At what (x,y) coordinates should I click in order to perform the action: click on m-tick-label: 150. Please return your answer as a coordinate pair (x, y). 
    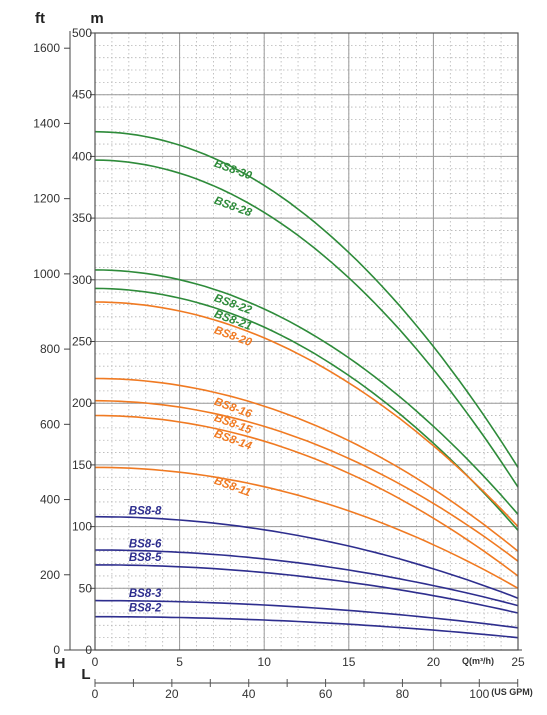
    Looking at the image, I should click on (82, 465).